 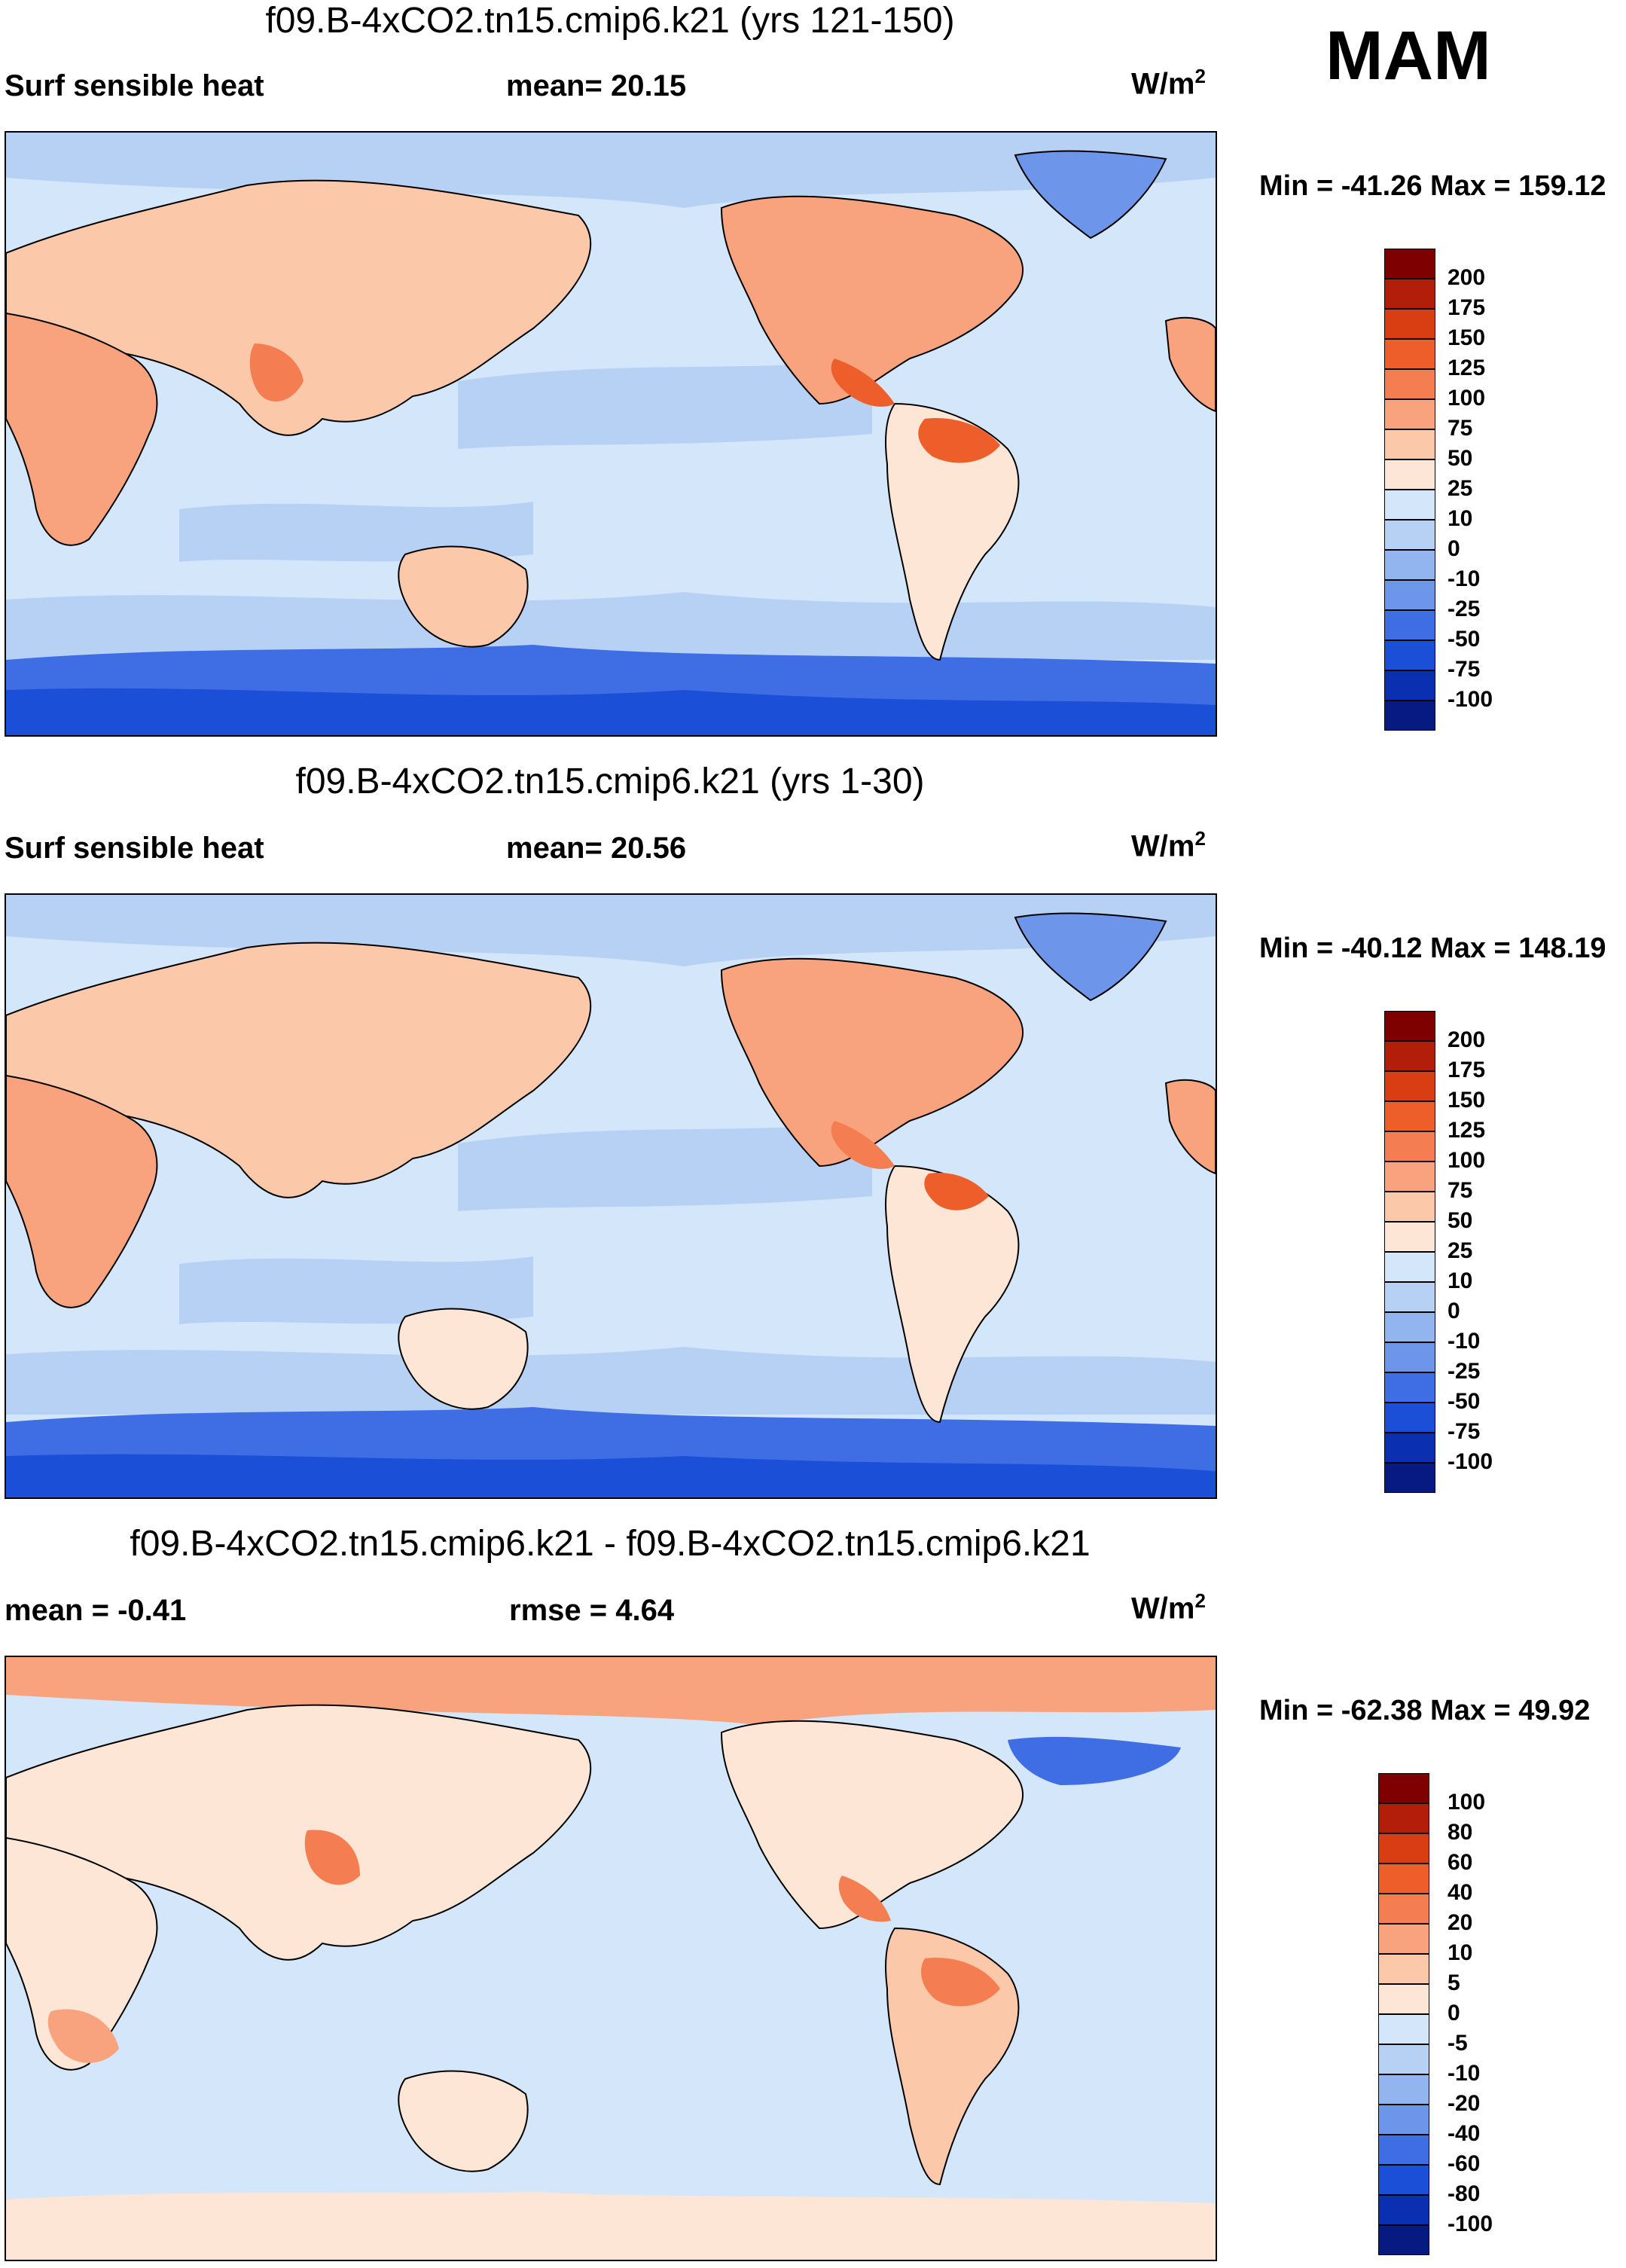 I want to click on panel3-units-sup: 2, so click(x=1200, y=1600).